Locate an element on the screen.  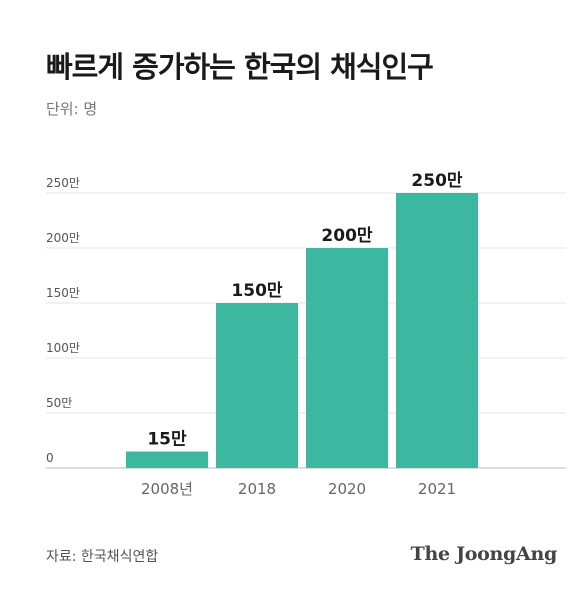
brand-logo: The JoongAng is located at coordinates (484, 554).